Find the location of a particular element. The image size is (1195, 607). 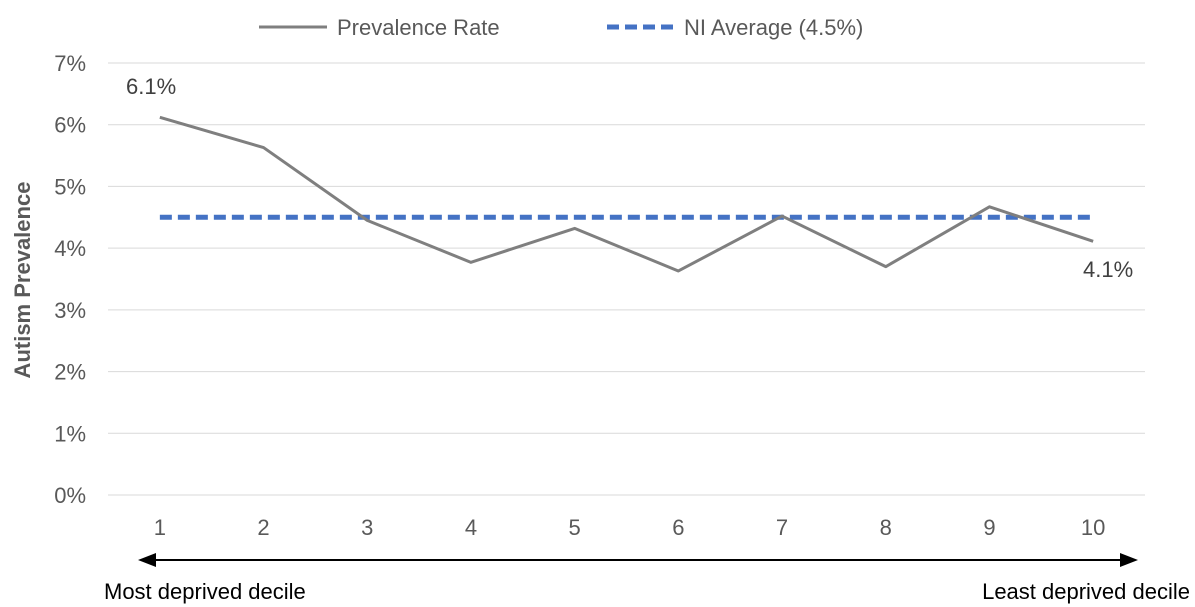

x-tick-labels: 1 2 3 4 5 6 7 8 9 10 is located at coordinates (630, 527).